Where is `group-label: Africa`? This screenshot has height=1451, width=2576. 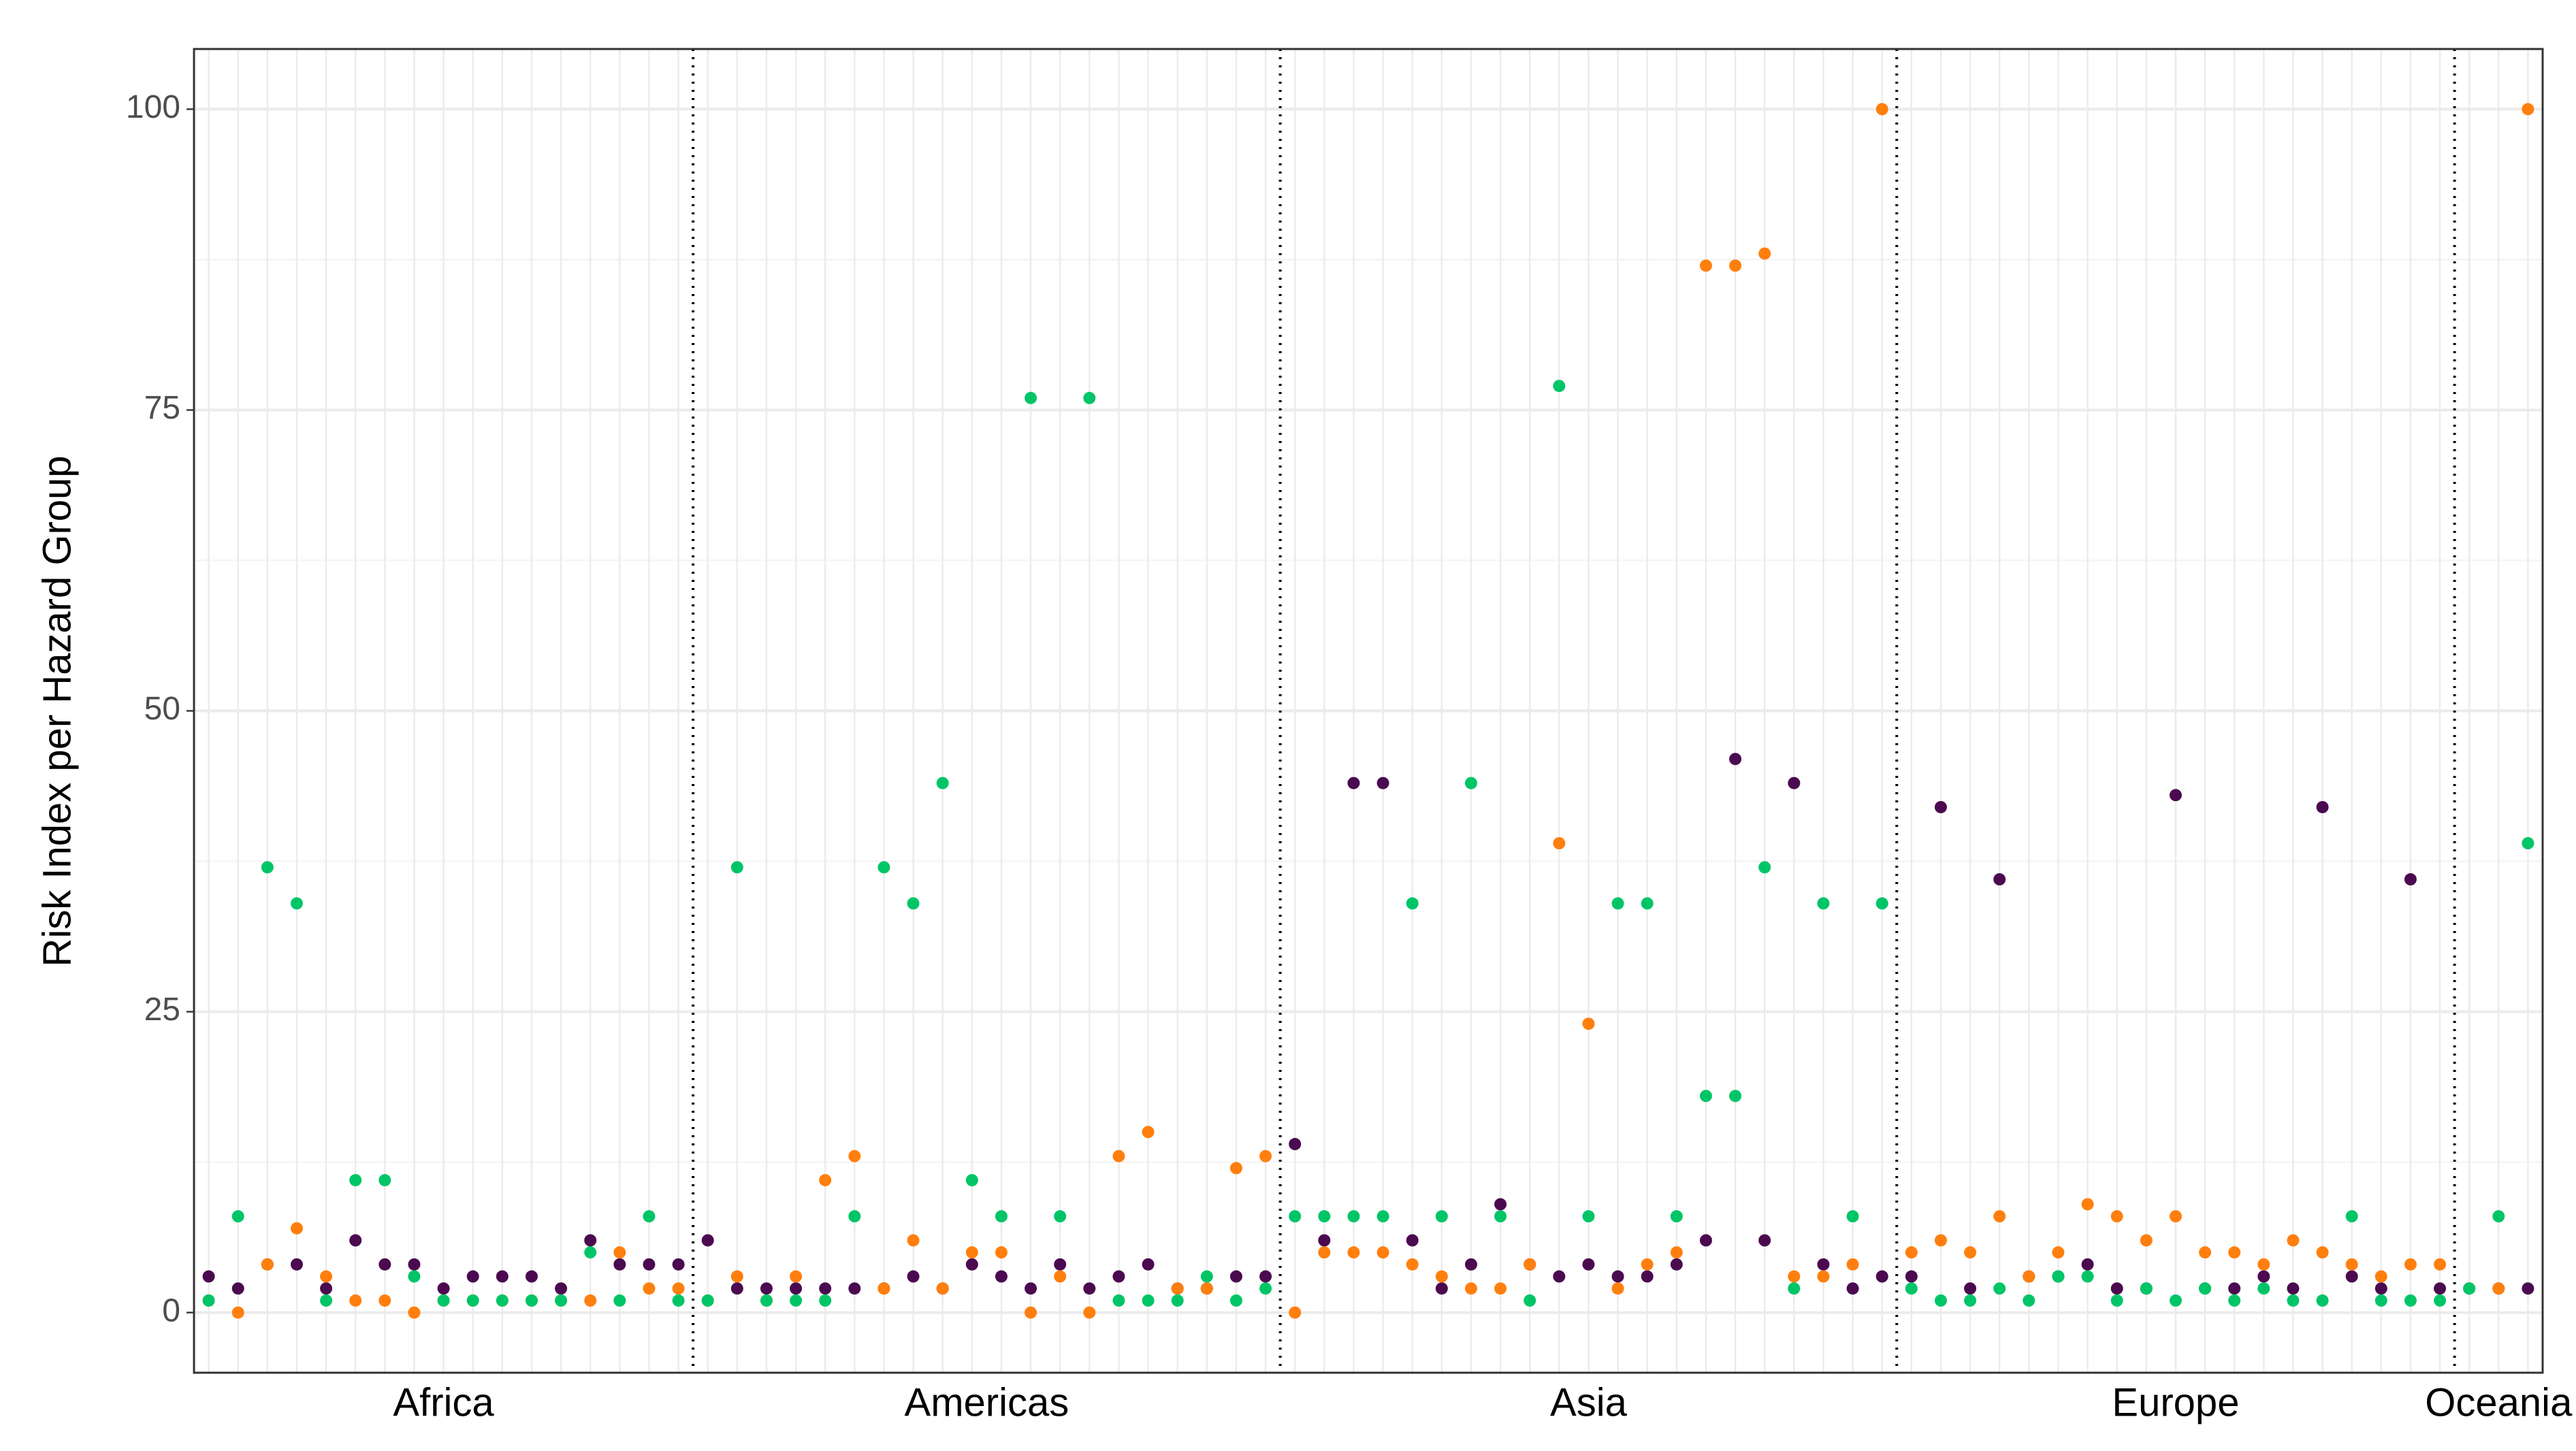
group-label: Africa is located at coordinates (443, 1402).